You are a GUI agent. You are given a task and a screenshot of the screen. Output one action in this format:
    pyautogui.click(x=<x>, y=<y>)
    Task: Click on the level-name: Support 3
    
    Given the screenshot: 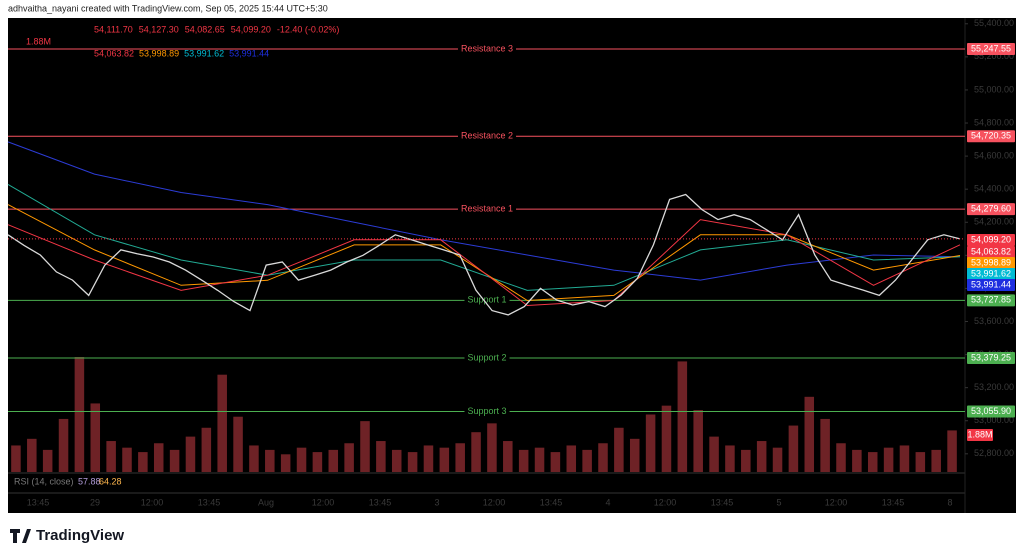 What is the action you would take?
    pyautogui.click(x=486, y=411)
    